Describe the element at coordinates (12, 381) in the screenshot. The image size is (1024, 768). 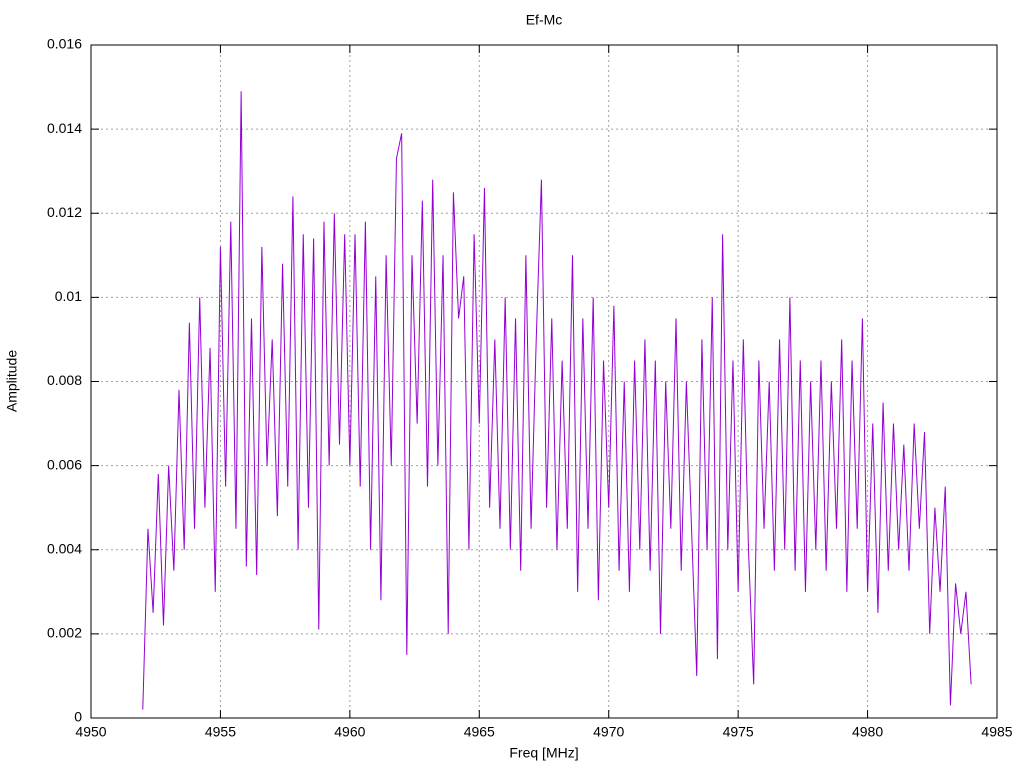
I see `y-axis-label: Amplitude` at that location.